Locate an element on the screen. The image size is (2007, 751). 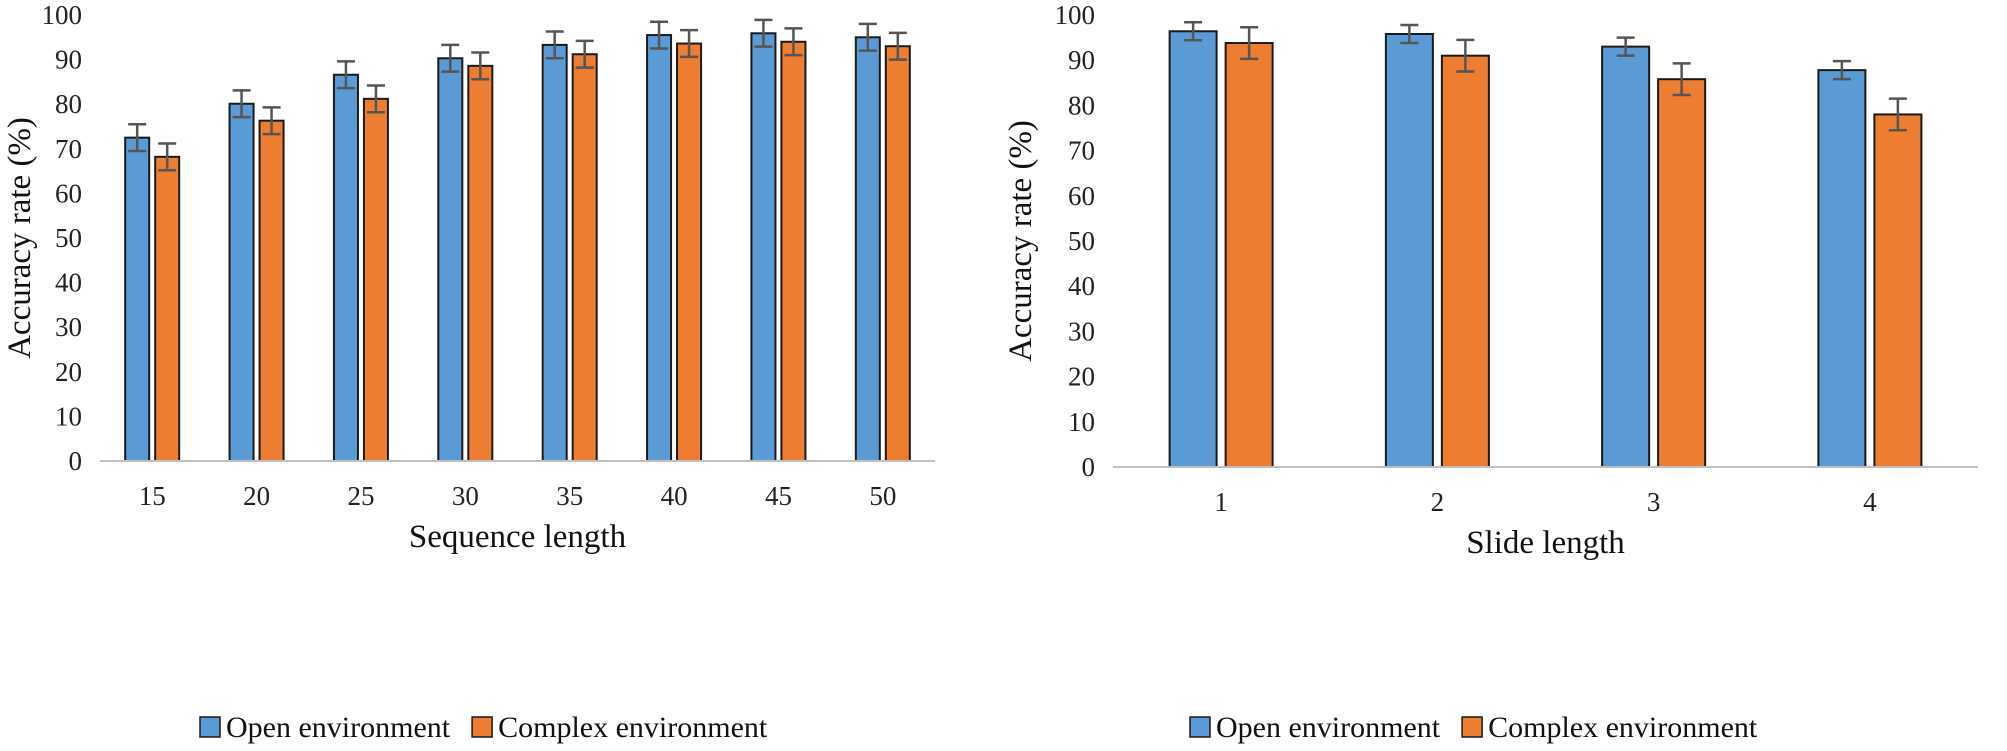
x-tick-label: 4 is located at coordinates (1870, 502).